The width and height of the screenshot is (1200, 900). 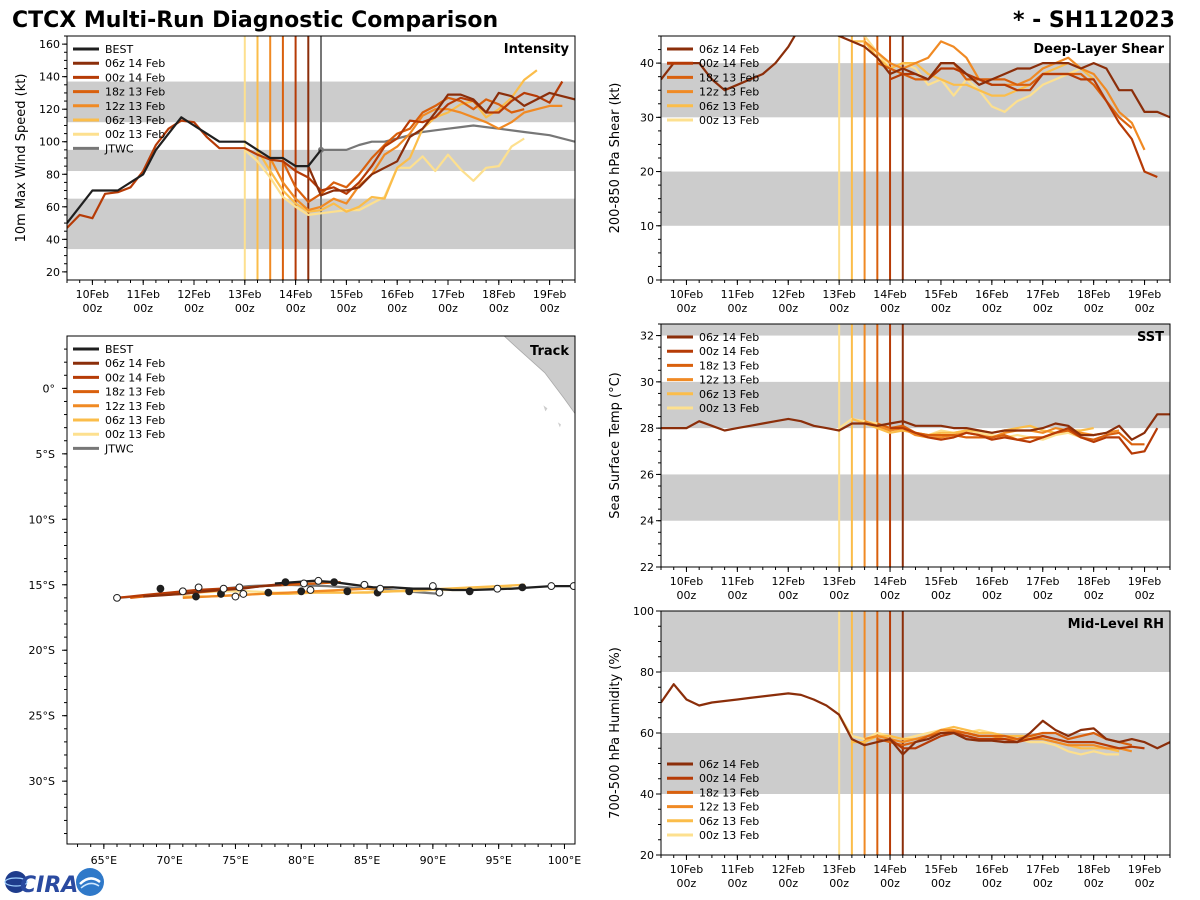 I want to click on intensity-series-jtwc, so click(x=448, y=137).